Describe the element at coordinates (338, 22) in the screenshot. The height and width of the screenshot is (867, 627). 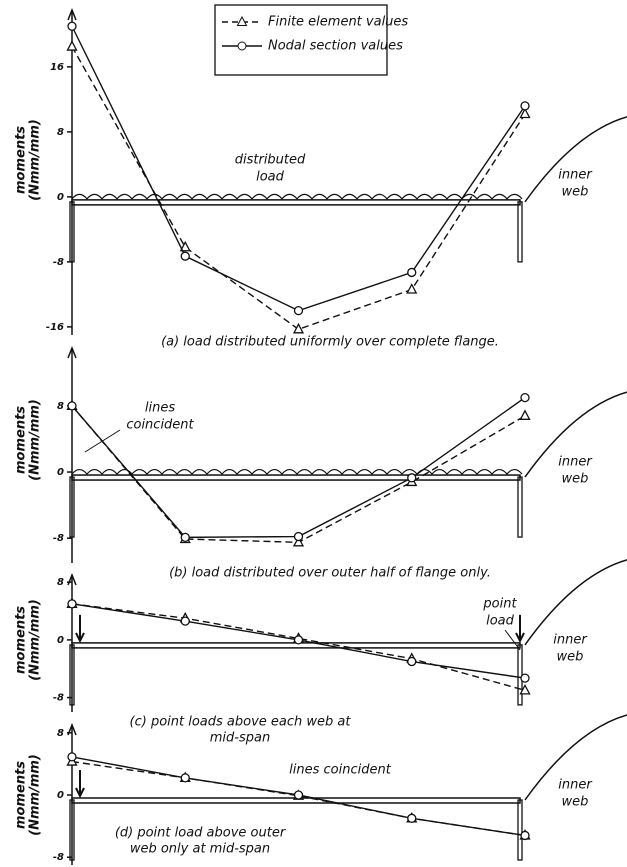
I see `legend-label: Finite element values` at that location.